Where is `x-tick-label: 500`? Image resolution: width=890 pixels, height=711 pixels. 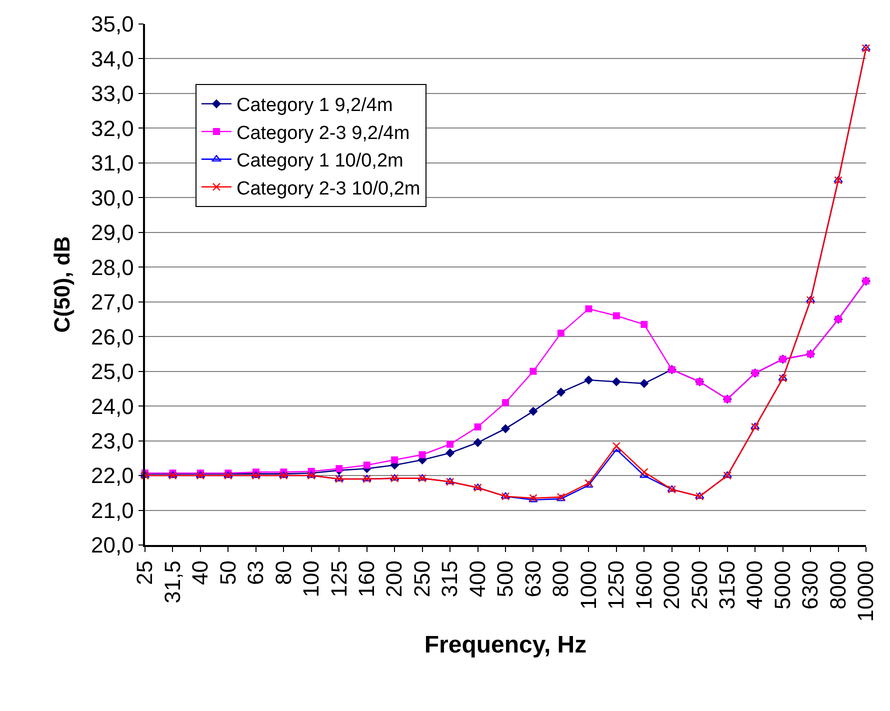 x-tick-label: 500 is located at coordinates (505, 579).